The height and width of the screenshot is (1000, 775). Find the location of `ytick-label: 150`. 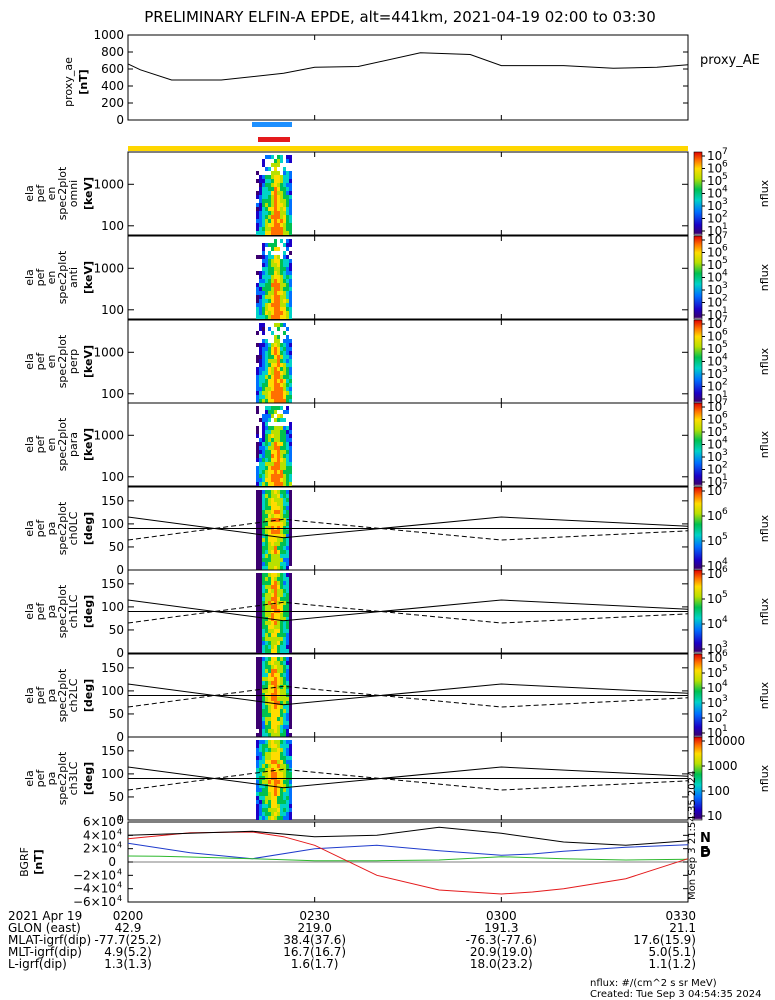

ytick-label: 150 is located at coordinates (112, 501).